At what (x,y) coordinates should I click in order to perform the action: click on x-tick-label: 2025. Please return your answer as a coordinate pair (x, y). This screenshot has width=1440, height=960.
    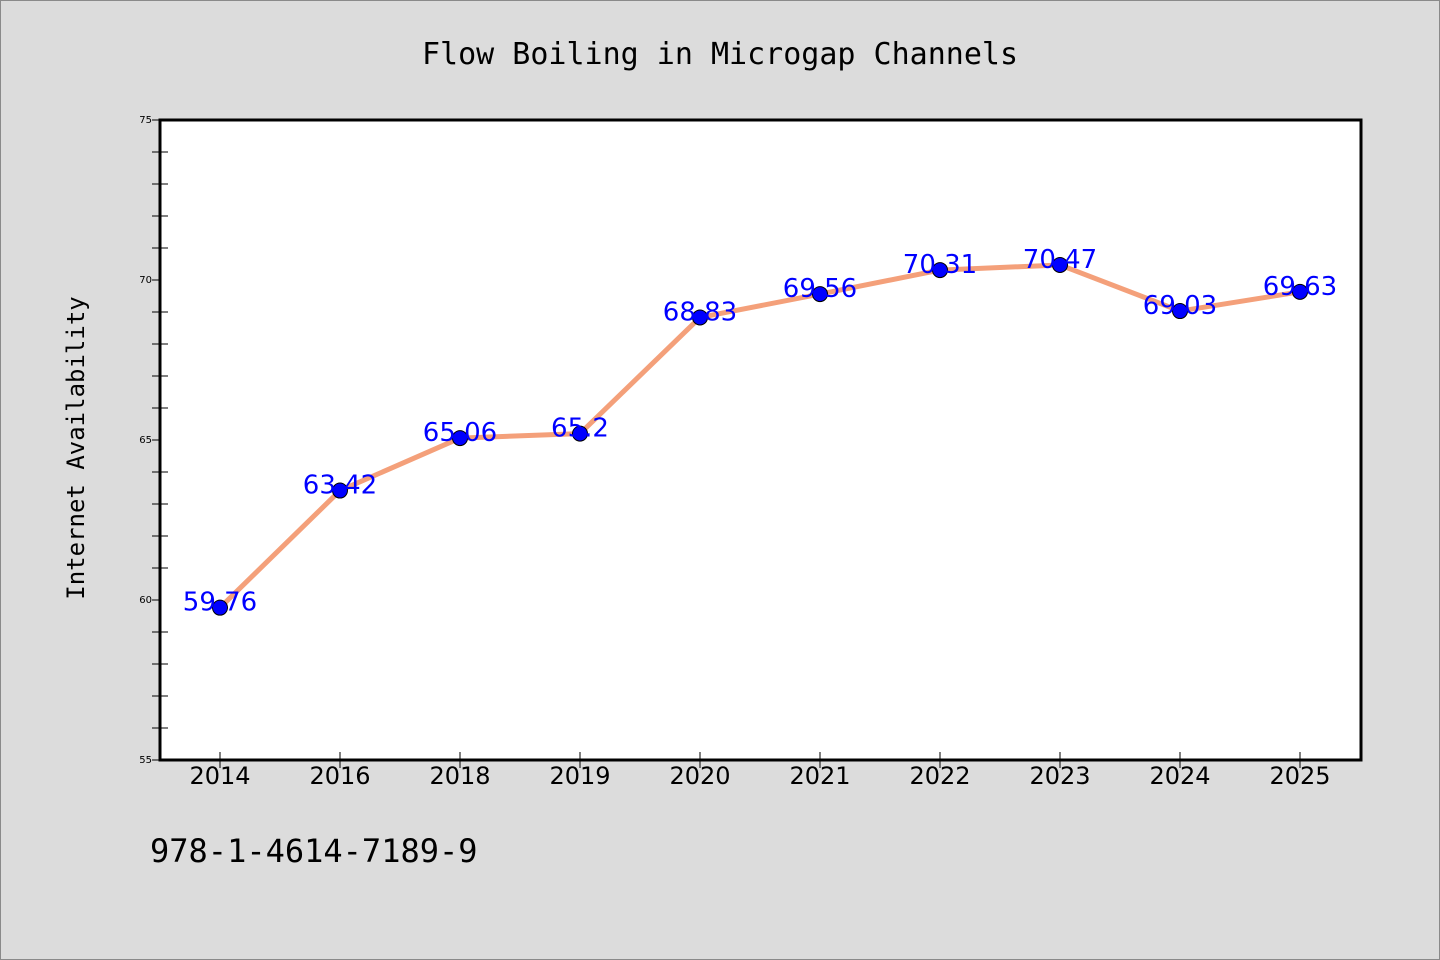
    Looking at the image, I should click on (1299, 776).